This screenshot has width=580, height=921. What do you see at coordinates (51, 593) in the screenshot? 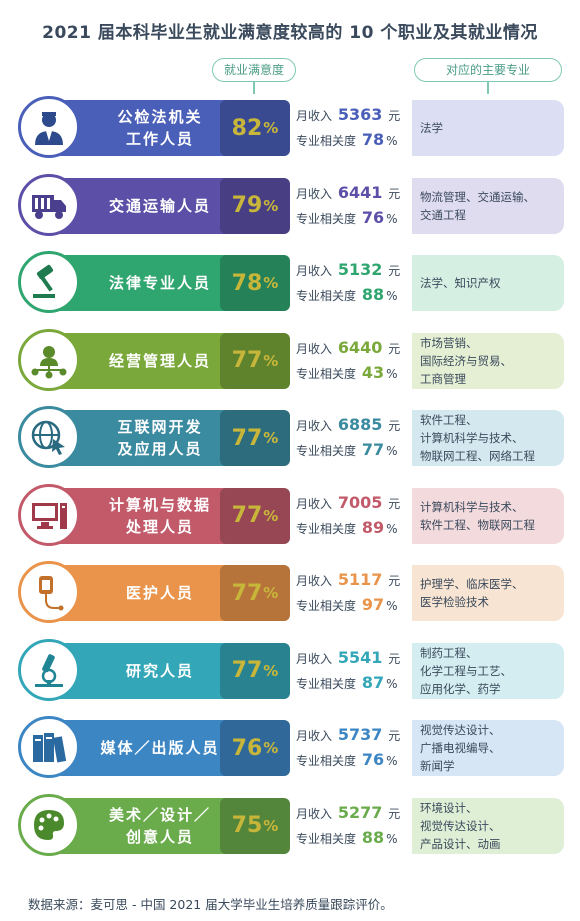
I see `iv-drip-icon` at bounding box center [51, 593].